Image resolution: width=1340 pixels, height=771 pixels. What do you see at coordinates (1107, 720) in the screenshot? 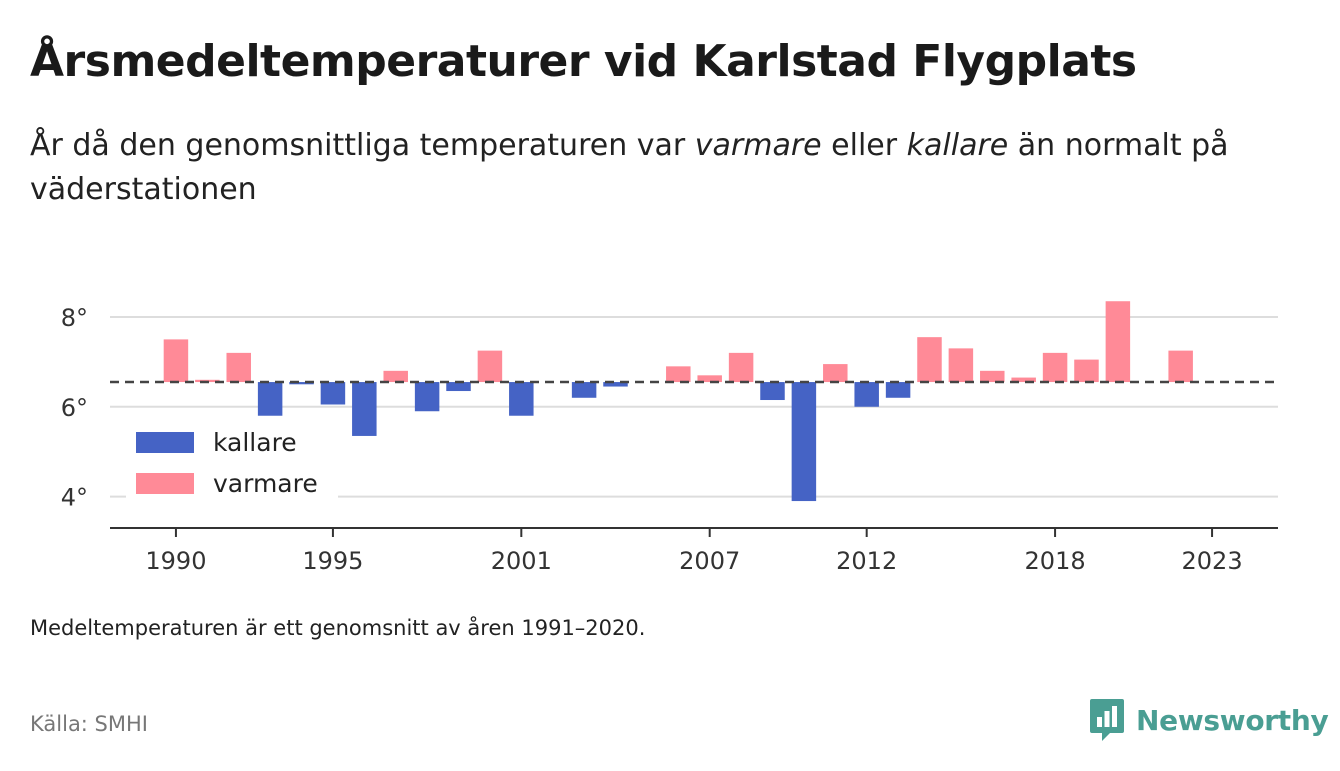
I see `newsworthy-logo-icon` at bounding box center [1107, 720].